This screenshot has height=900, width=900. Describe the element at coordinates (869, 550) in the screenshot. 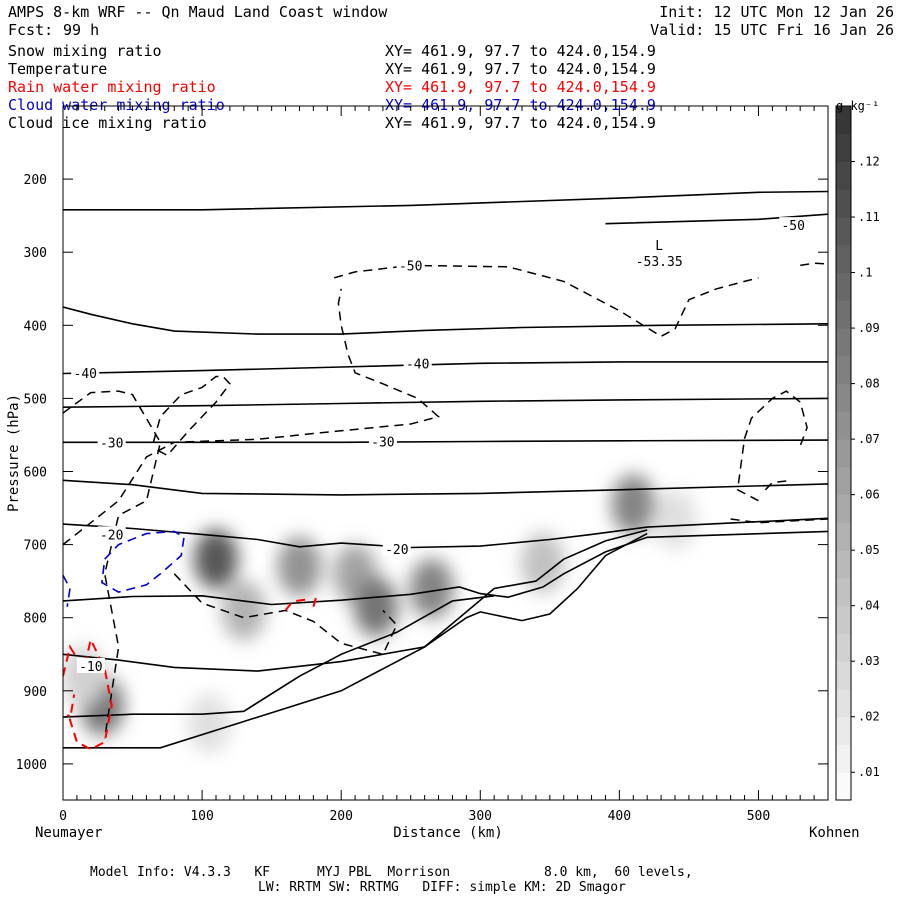

I see `colorbar-tick-label: .05` at that location.